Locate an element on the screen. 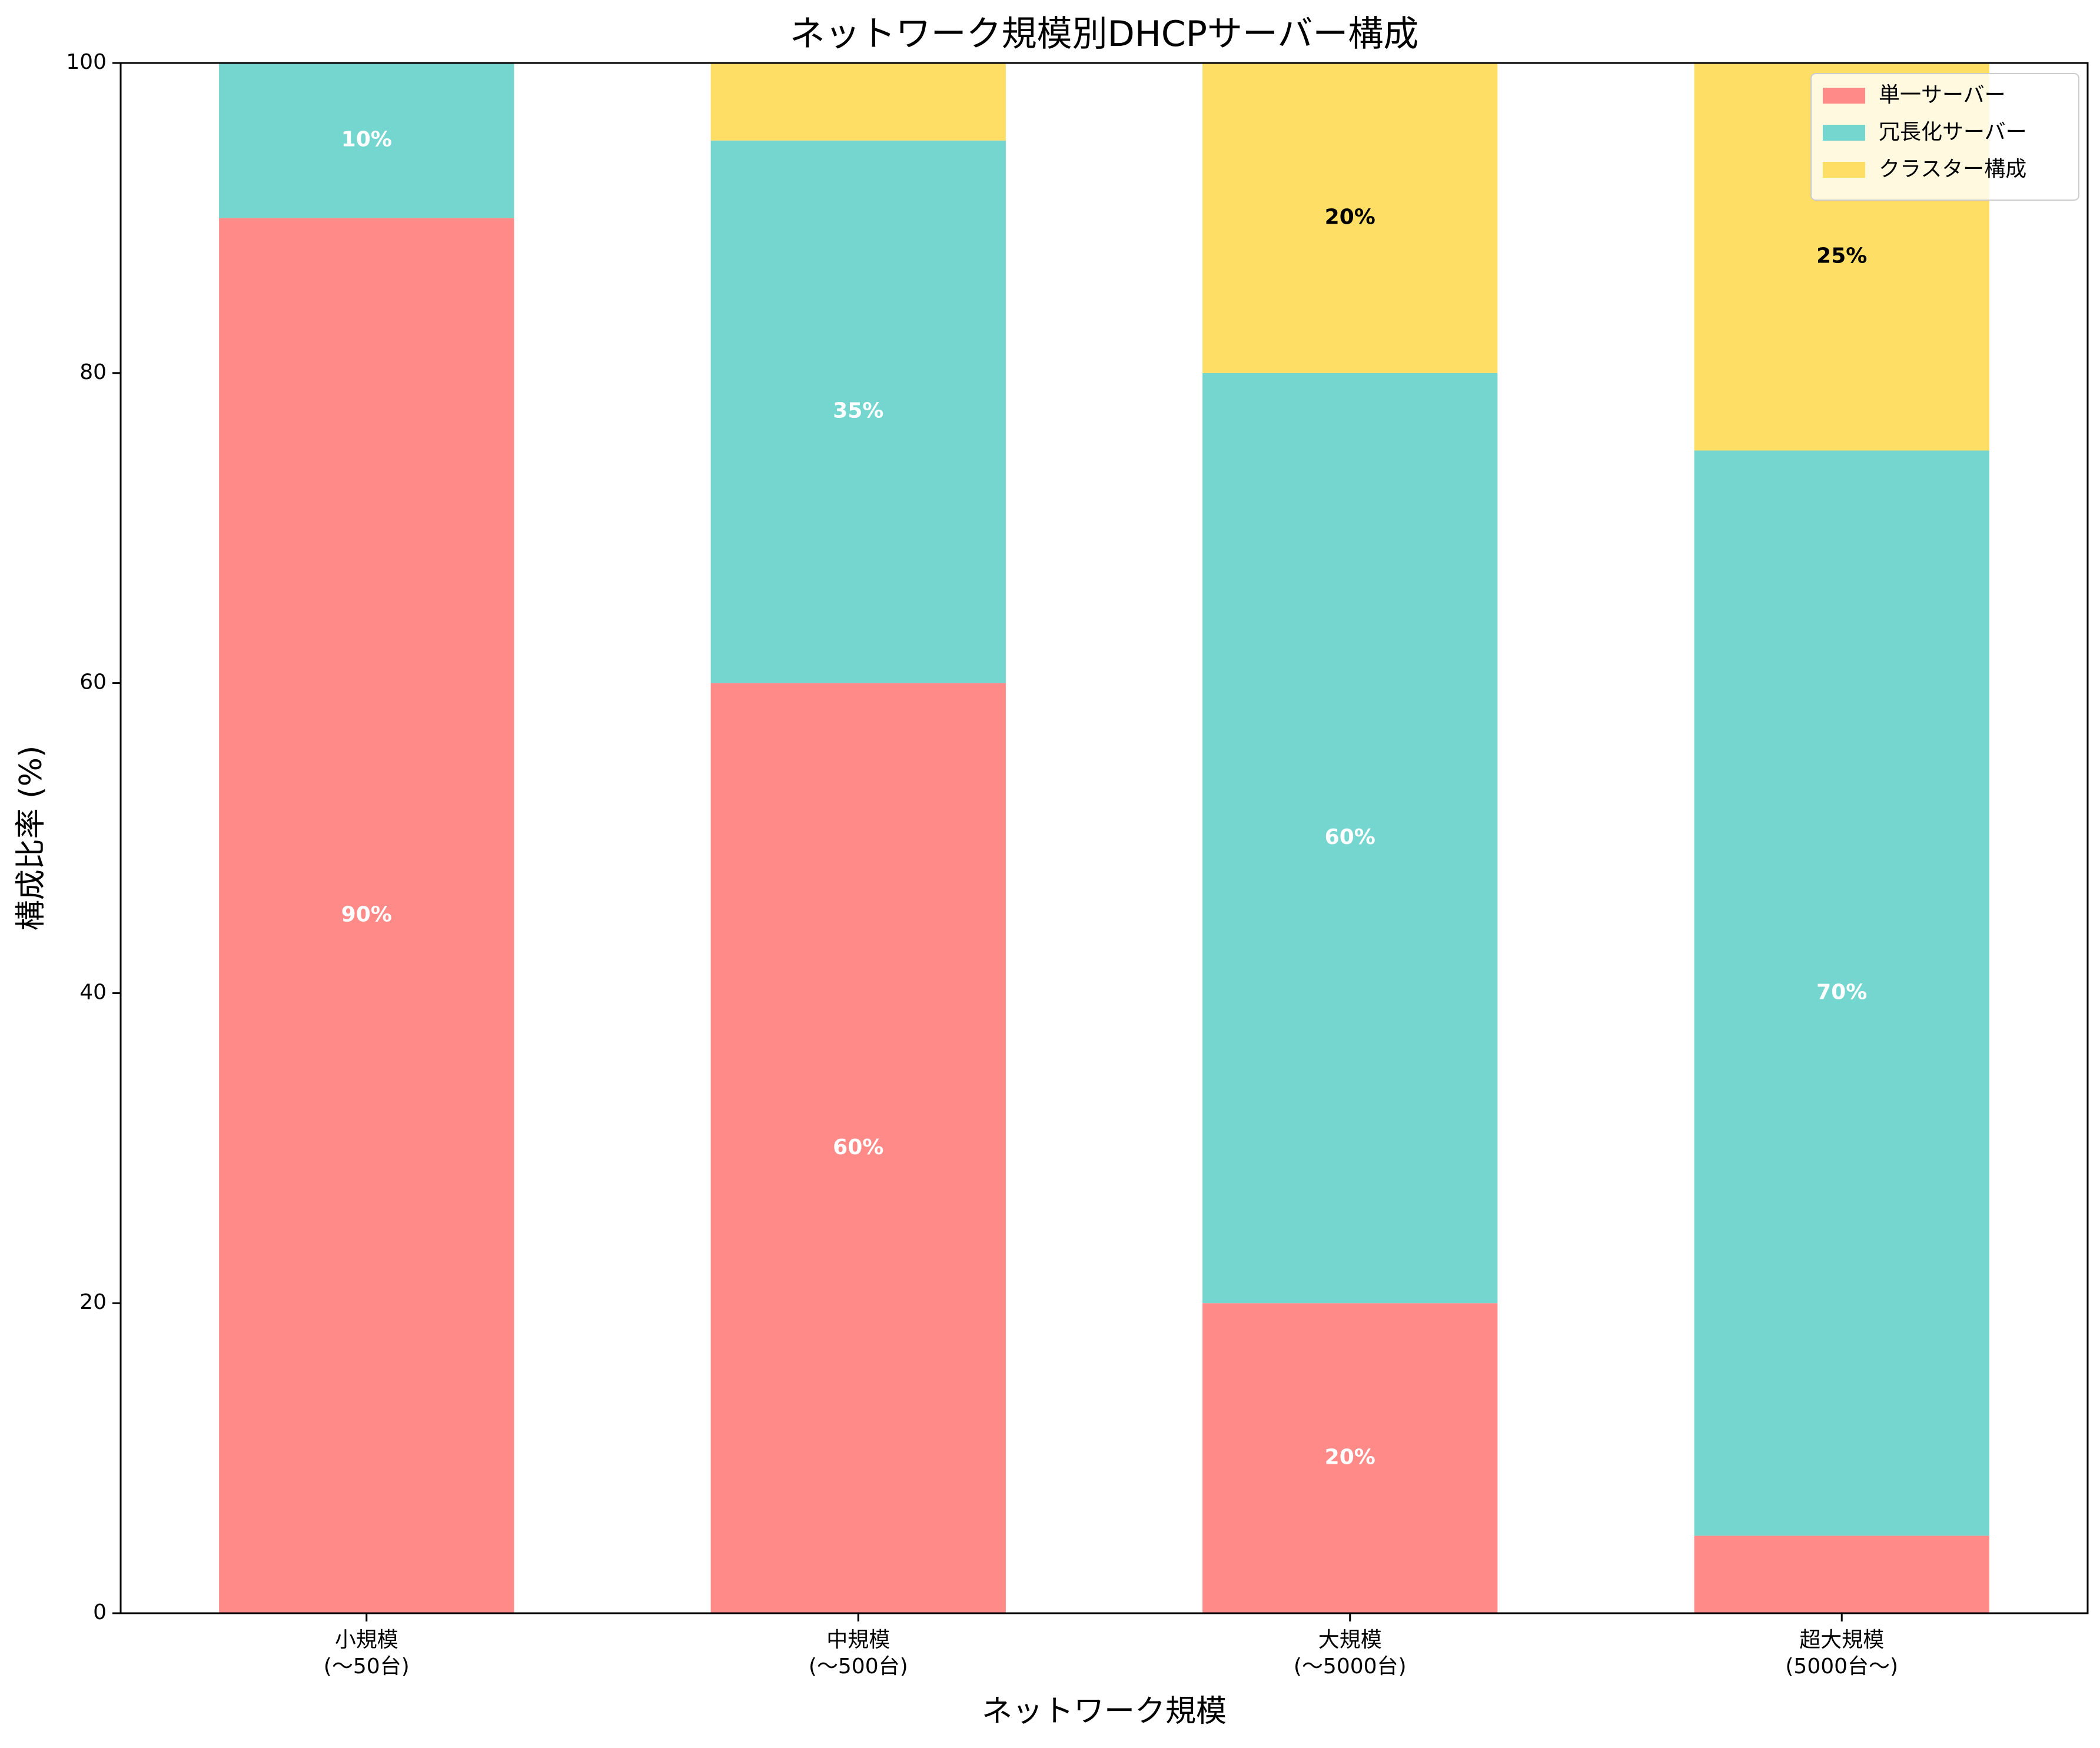 The height and width of the screenshot is (1748, 2100). bar-label-1-3: 70% is located at coordinates (1841, 992).